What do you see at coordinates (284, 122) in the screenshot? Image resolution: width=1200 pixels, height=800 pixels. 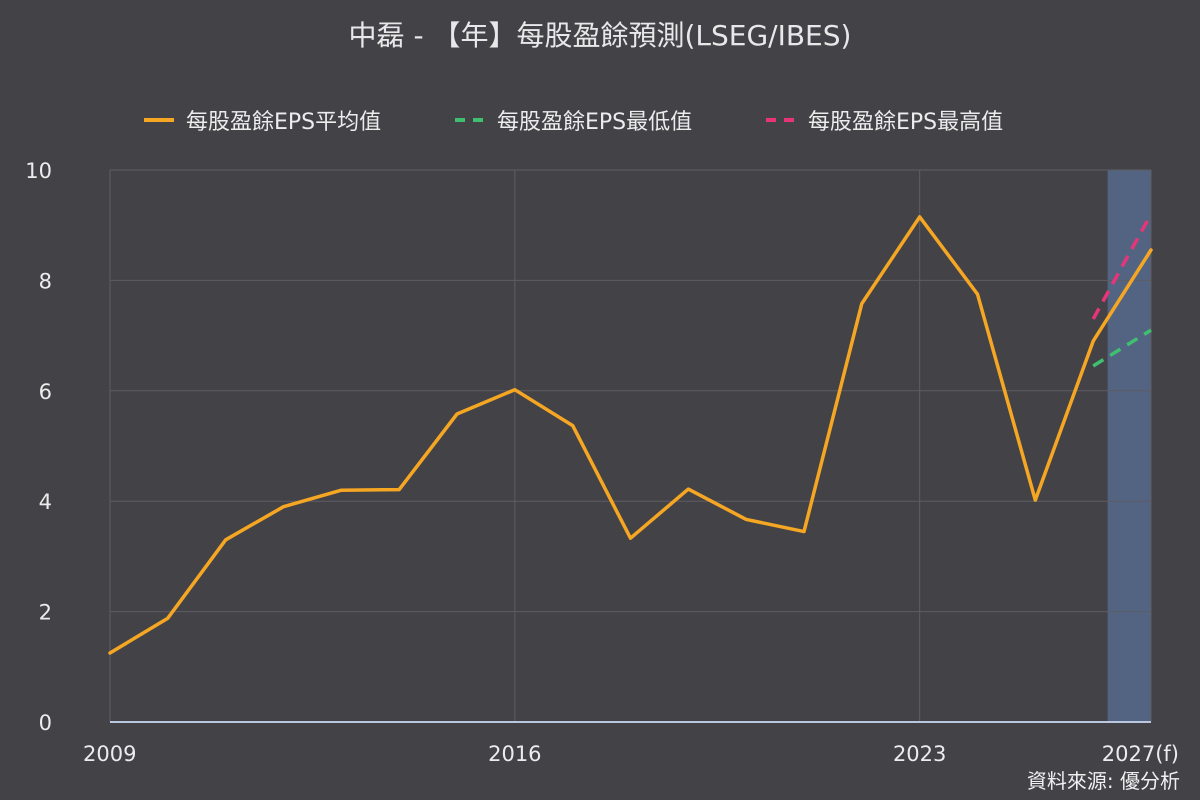 I see `legend-label-average: 每股盈餘EPS平均值` at bounding box center [284, 122].